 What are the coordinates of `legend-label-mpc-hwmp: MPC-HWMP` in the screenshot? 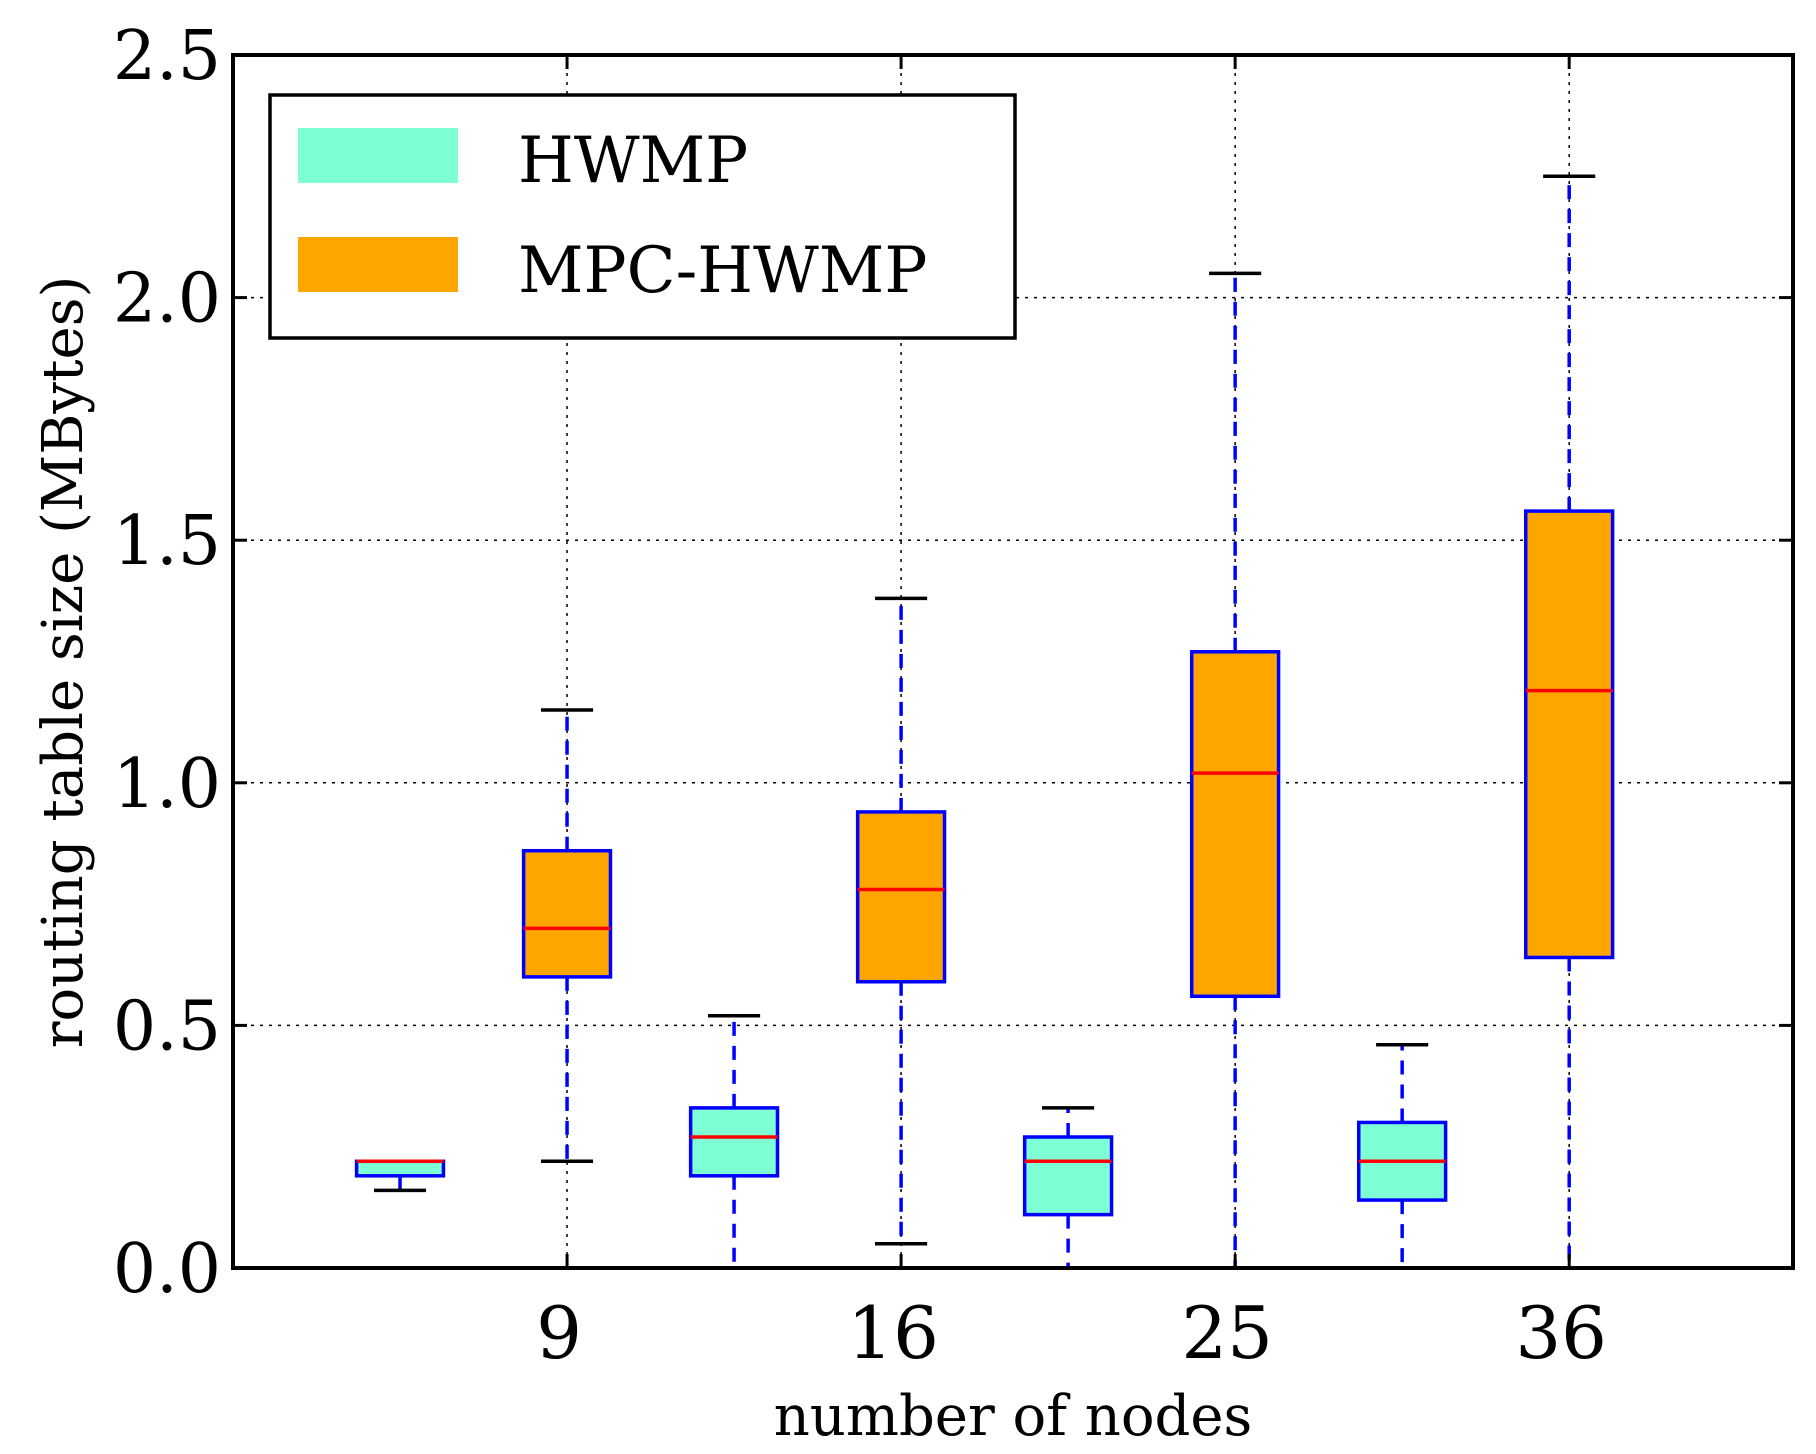 It's located at (722, 271).